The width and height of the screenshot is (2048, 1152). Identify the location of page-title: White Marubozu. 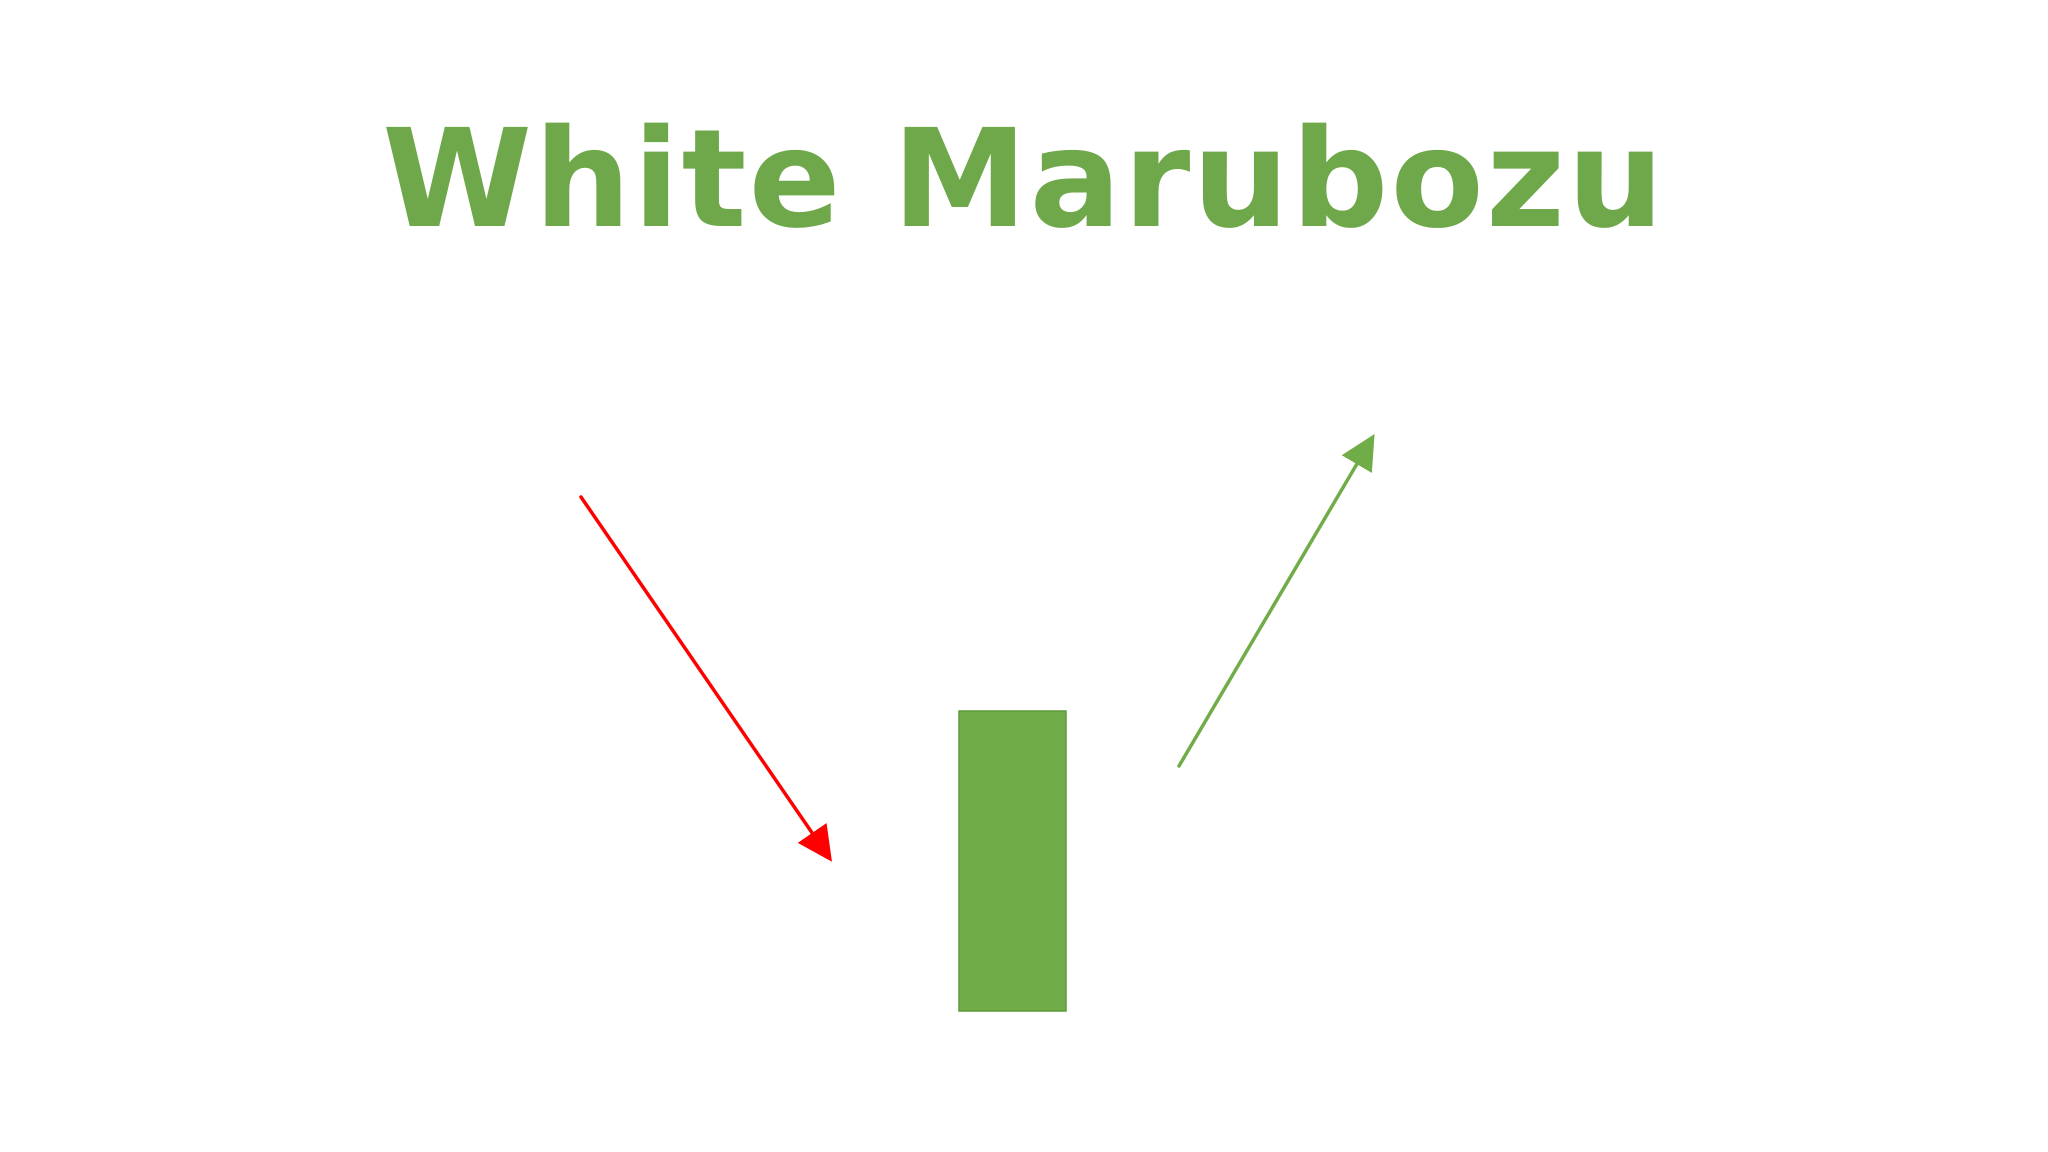
(1024, 180).